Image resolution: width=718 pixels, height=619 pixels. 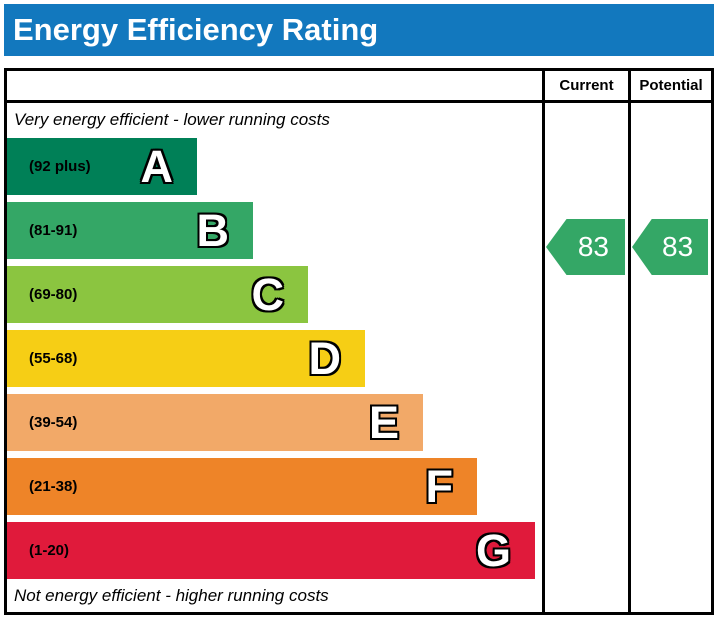 What do you see at coordinates (678, 246) in the screenshot?
I see `potential-rating-value: 83` at bounding box center [678, 246].